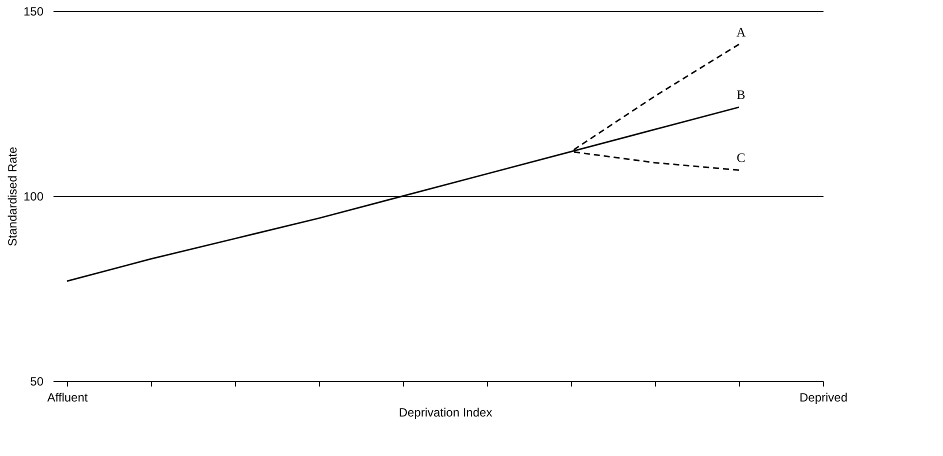 Image resolution: width=943 pixels, height=456 pixels. I want to click on y-tick-label: 50, so click(37, 381).